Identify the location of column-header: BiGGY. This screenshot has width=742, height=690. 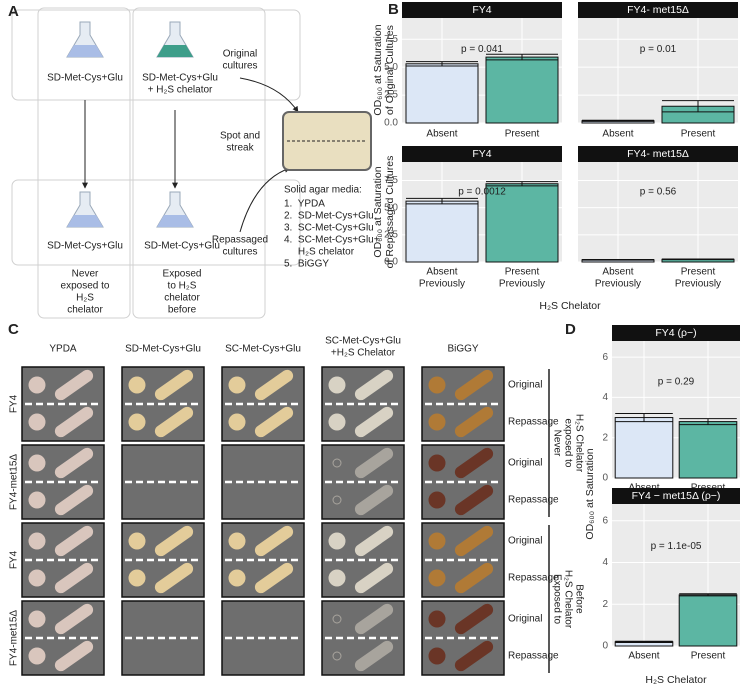
(462, 349).